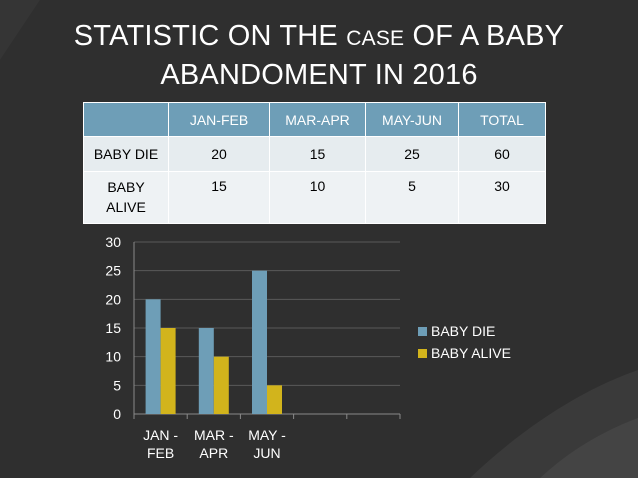 Image resolution: width=638 pixels, height=478 pixels. I want to click on x-tick-label: MAR -, so click(214, 435).